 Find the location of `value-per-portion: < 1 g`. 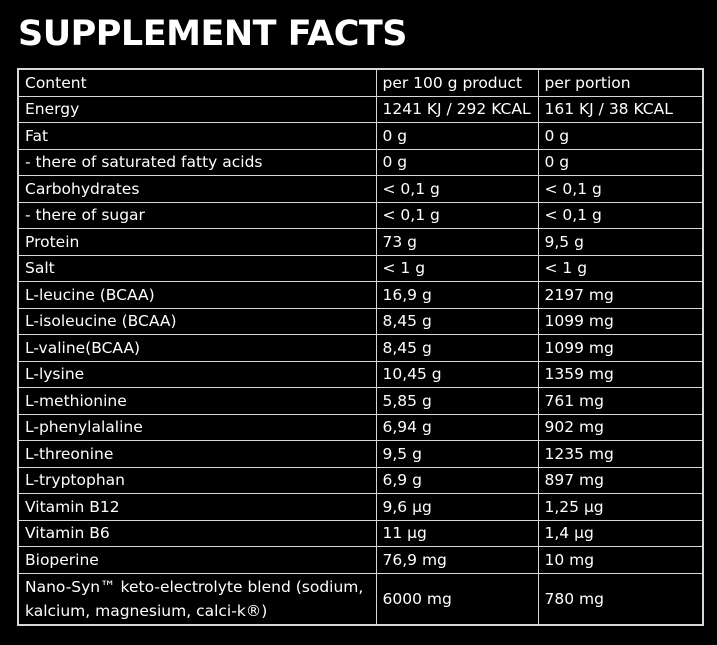

value-per-portion: < 1 g is located at coordinates (620, 268).